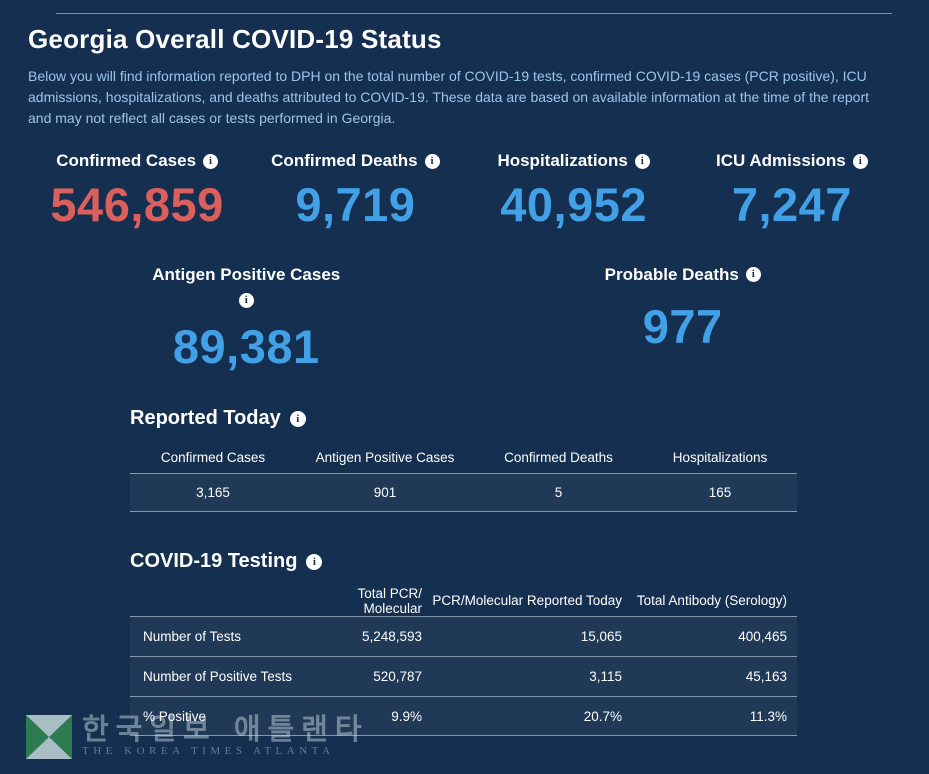 The image size is (929, 774). I want to click on stat-label: ICU Admissions, so click(781, 160).